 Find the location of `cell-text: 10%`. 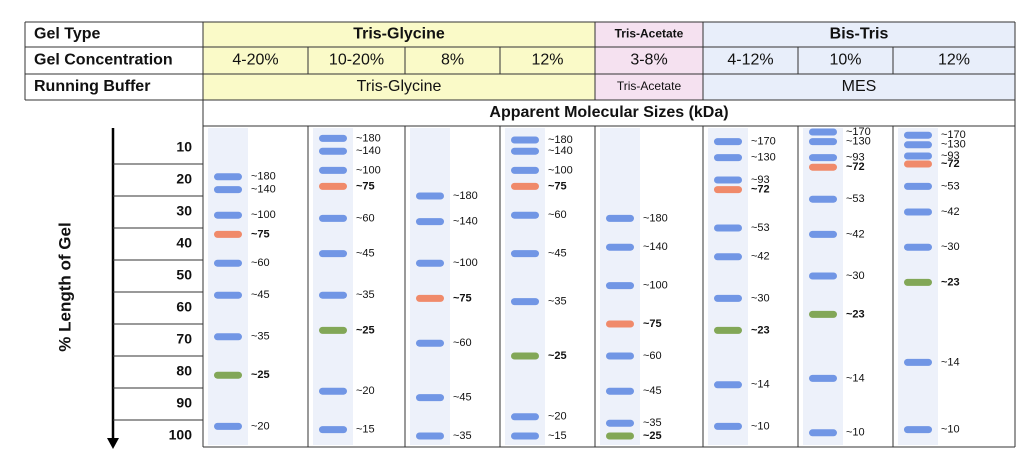

cell-text: 10% is located at coordinates (845, 60).